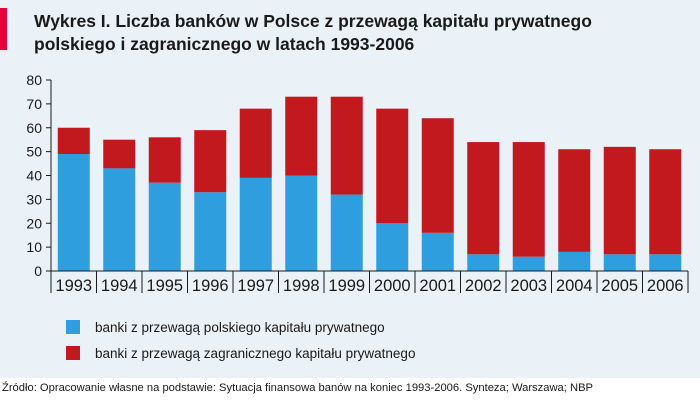 The width and height of the screenshot is (700, 400). What do you see at coordinates (73, 353) in the screenshot?
I see `legend-swatch-foreign` at bounding box center [73, 353].